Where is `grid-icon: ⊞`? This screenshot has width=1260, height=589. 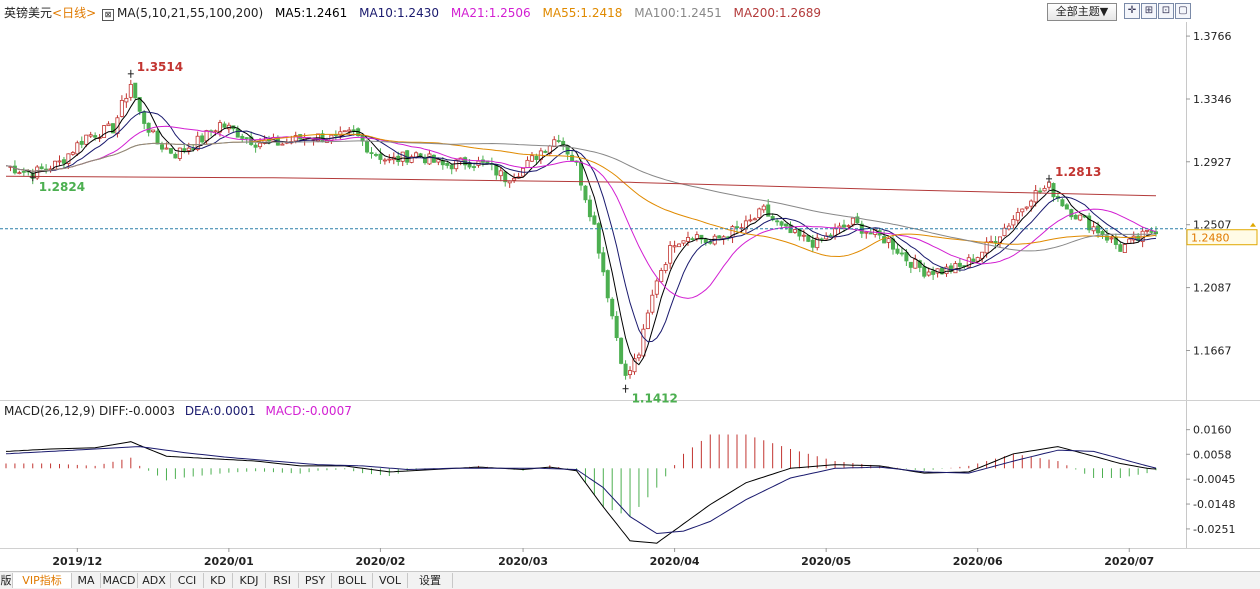 grid-icon: ⊞ is located at coordinates (1149, 11).